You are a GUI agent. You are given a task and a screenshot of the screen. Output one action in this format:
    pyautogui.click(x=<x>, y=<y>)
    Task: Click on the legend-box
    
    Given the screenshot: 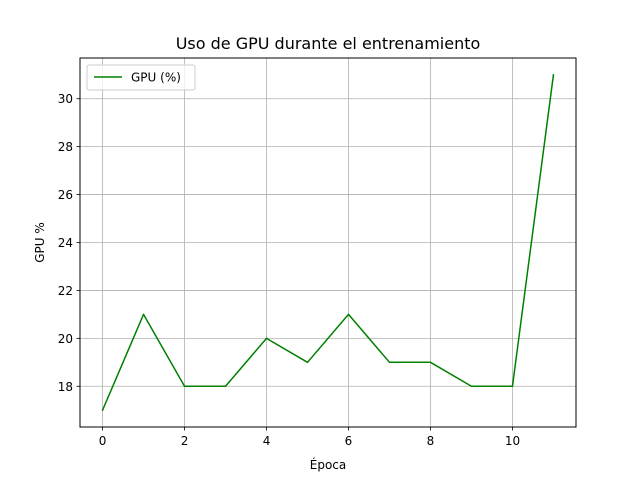 What is the action you would take?
    pyautogui.click(x=141, y=77)
    